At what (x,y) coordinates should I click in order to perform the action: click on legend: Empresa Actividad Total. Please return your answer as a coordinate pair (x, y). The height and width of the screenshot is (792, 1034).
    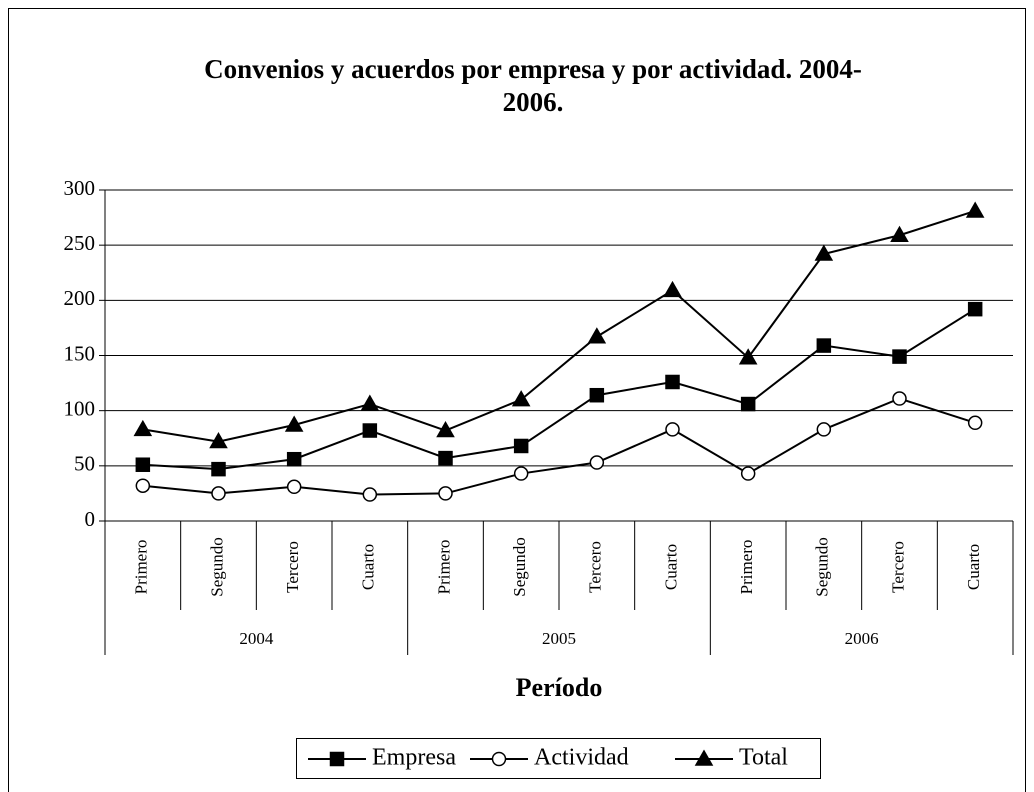
    Looking at the image, I should click on (558, 758).